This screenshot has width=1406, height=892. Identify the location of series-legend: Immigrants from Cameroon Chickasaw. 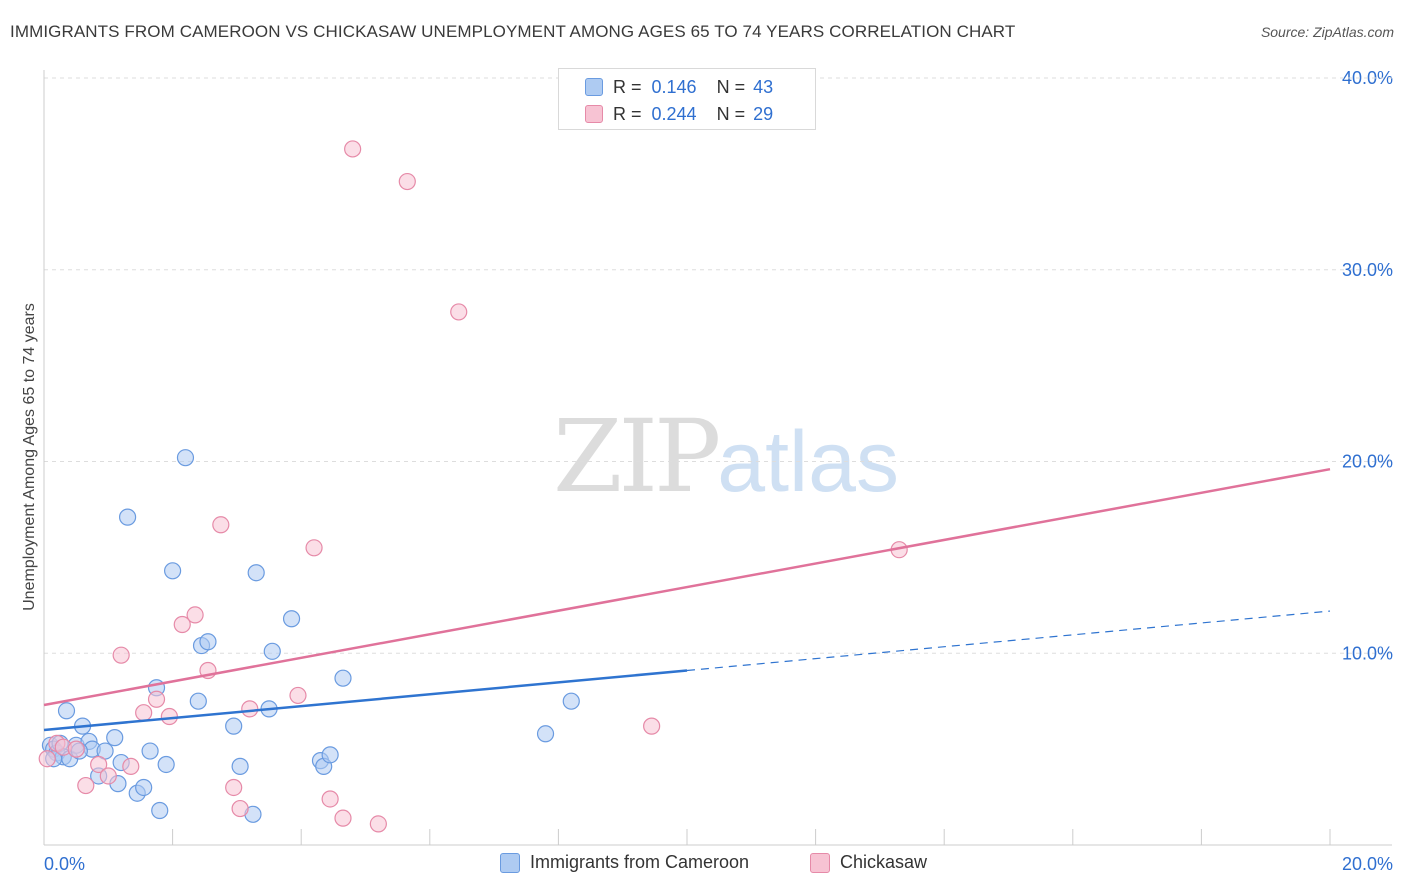
(703, 865).